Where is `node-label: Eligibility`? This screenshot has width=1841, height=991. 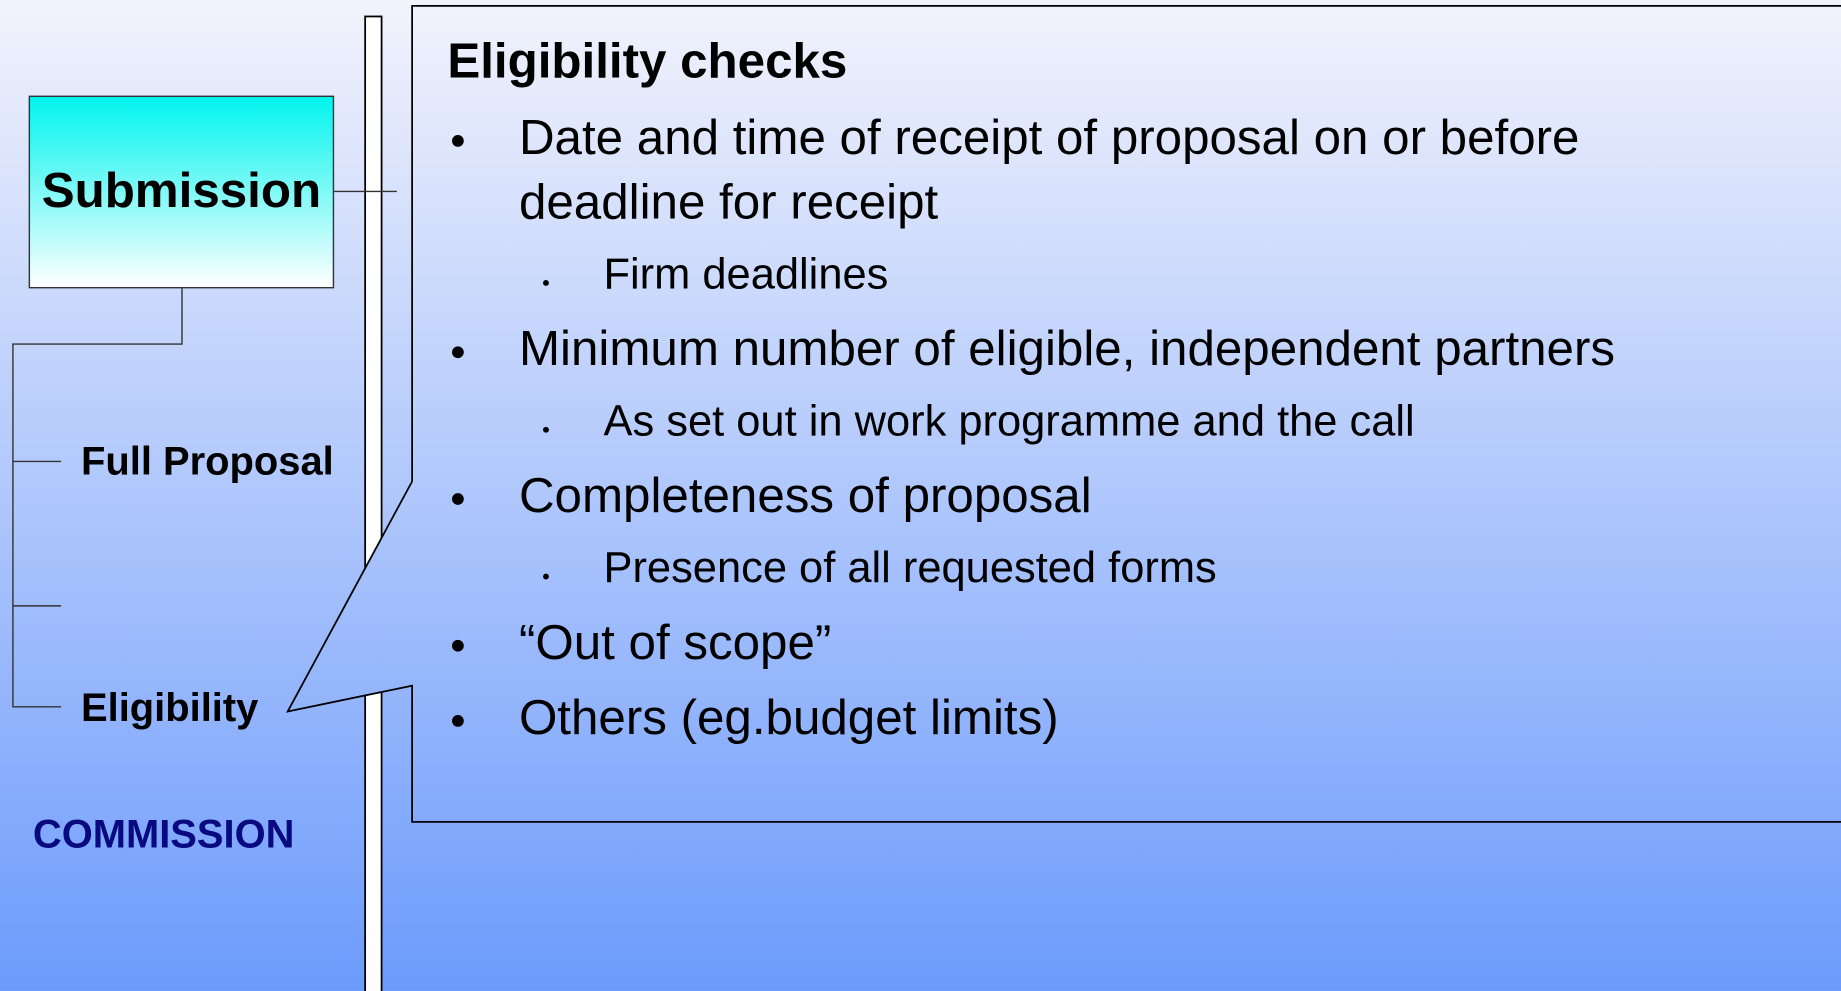 node-label: Eligibility is located at coordinates (169, 708).